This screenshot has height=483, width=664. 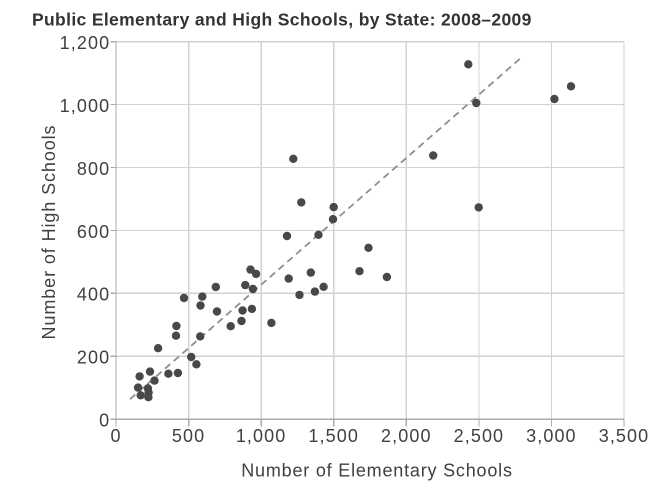 I want to click on svg-text: 1,500, so click(x=333, y=436).